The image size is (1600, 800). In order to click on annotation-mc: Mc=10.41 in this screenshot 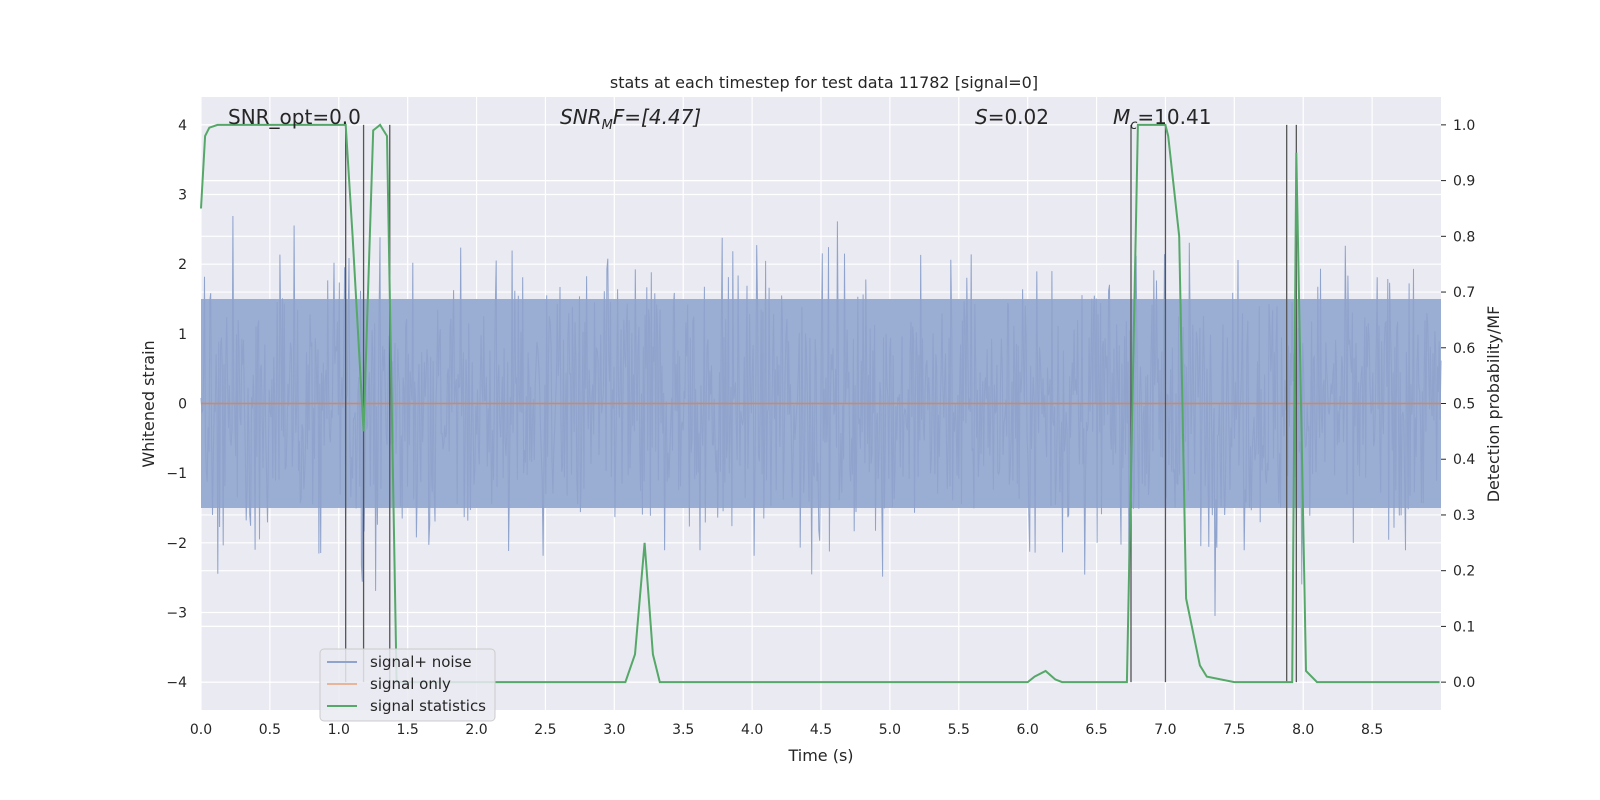, I will do `click(1162, 119)`.